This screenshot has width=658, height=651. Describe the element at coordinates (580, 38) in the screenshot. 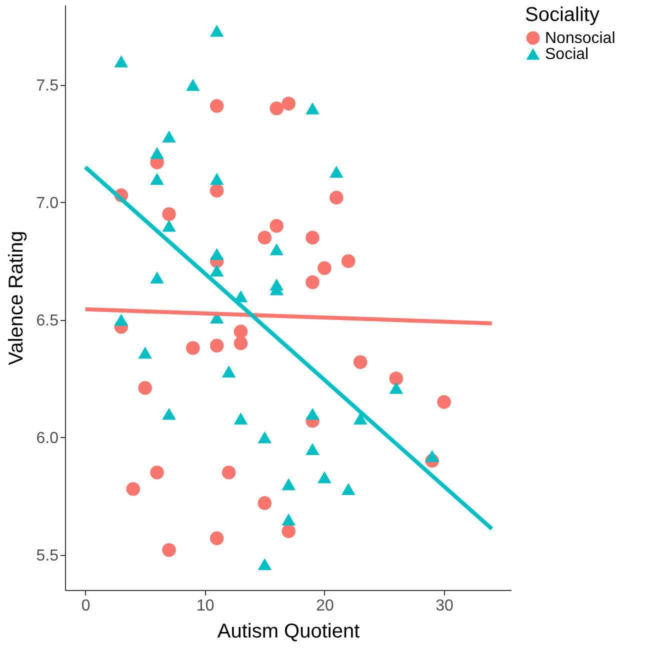

I see `legend-label: Nonsocial` at that location.